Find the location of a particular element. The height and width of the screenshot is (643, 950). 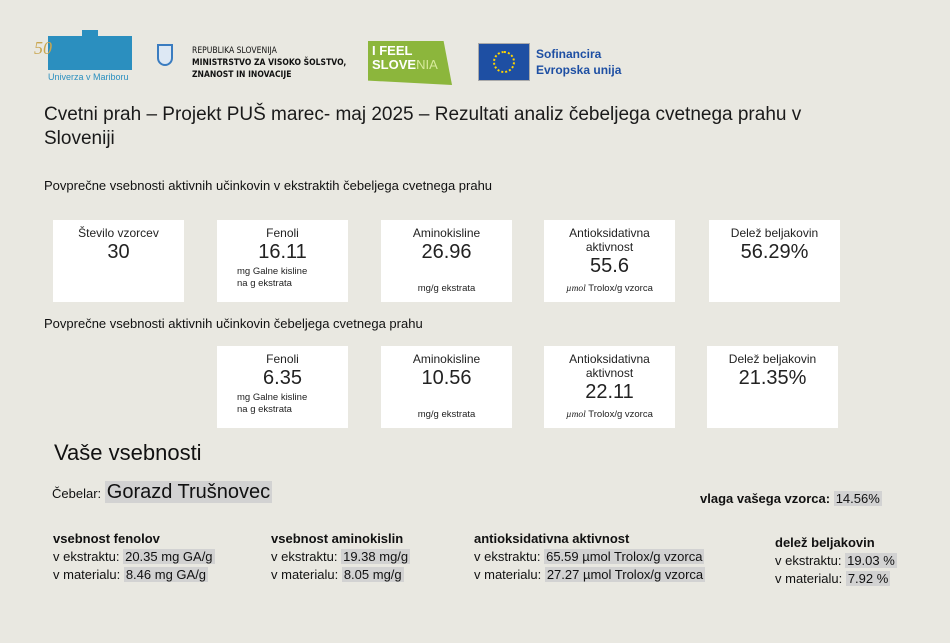

stat-card: Delež beljakovin 56.29% is located at coordinates (774, 261).